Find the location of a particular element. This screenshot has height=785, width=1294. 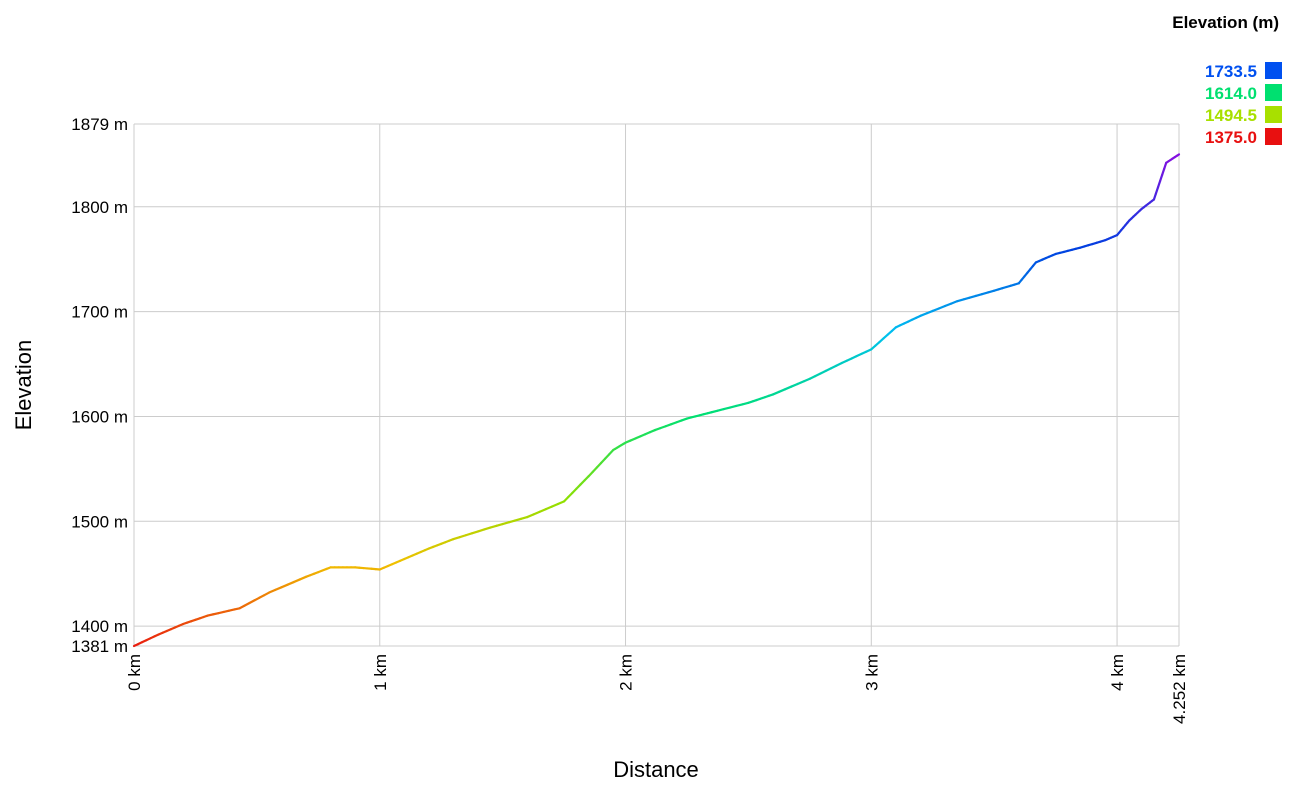

legend-title: Elevation (m) is located at coordinates (1225, 22).